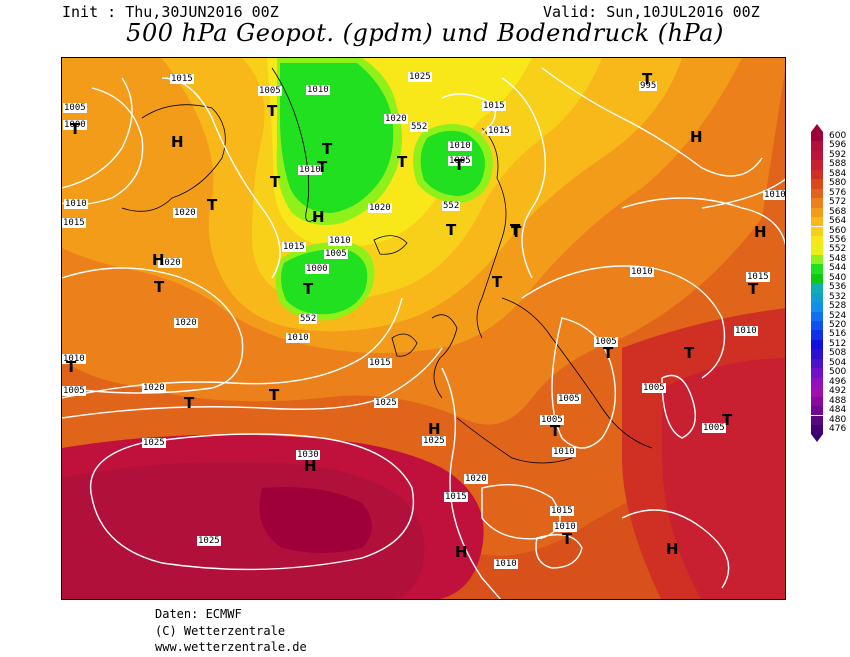  What do you see at coordinates (817, 128) in the screenshot?
I see `legend-top-arrow` at bounding box center [817, 128].